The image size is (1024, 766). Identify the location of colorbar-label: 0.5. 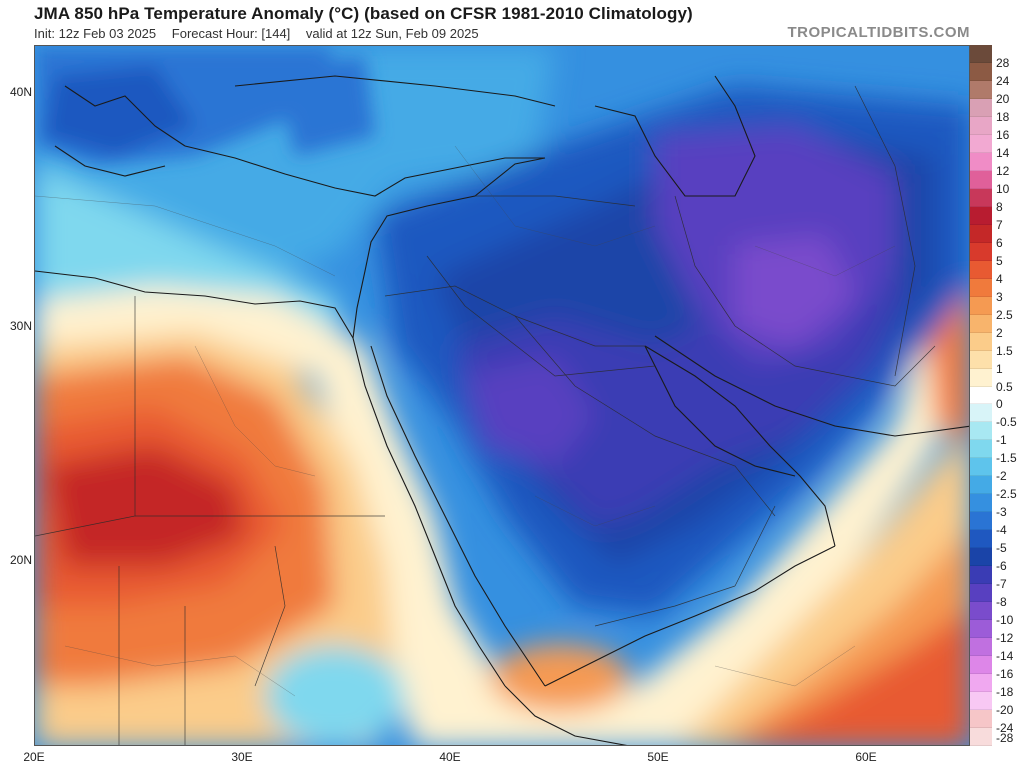
(1004, 386).